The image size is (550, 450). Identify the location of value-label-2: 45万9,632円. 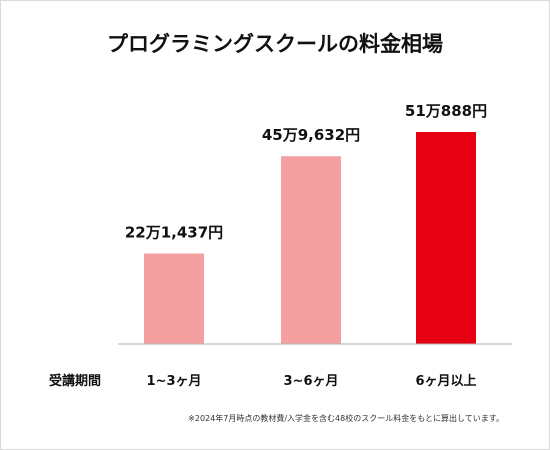
(311, 135).